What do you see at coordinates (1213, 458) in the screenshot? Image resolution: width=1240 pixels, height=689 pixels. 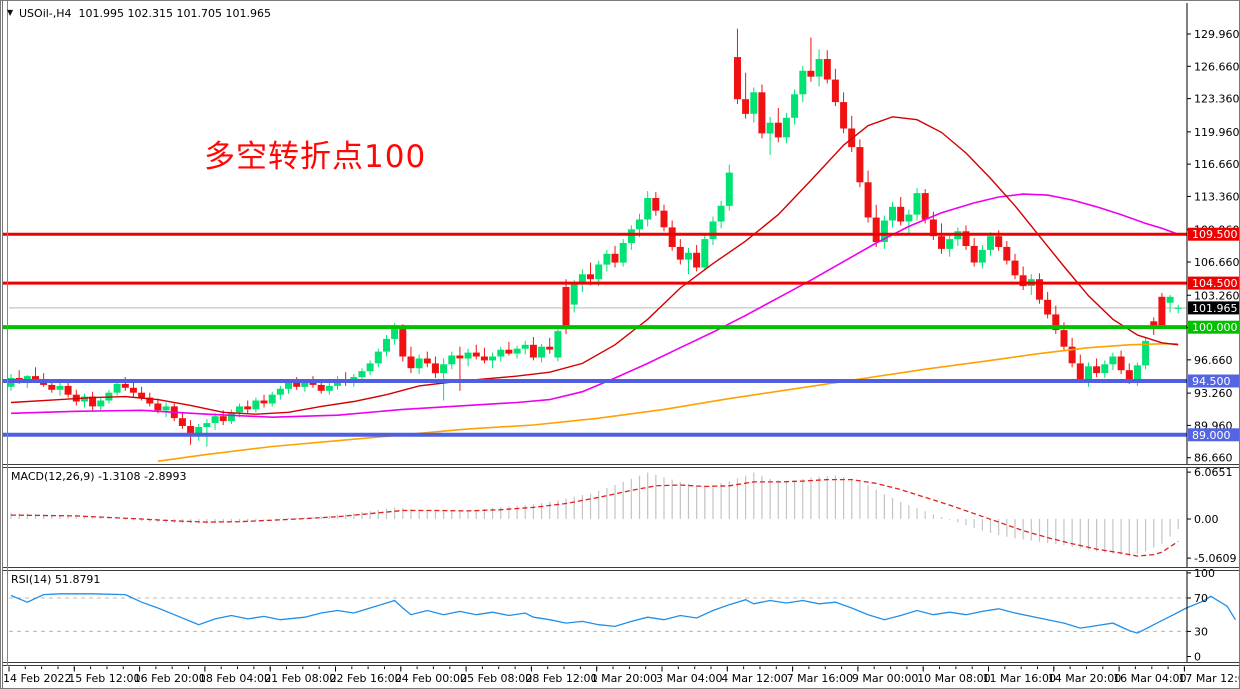 I see `svg-text: 86.660` at bounding box center [1213, 458].